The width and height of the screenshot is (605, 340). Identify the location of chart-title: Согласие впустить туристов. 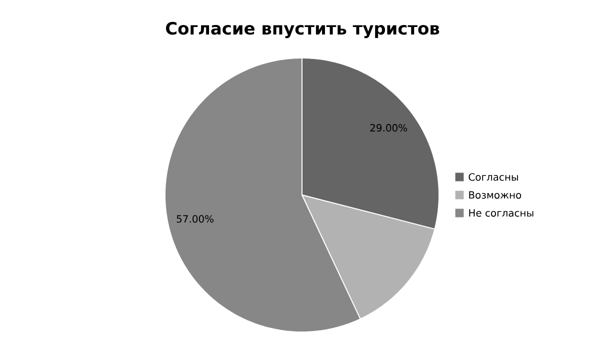
(303, 30).